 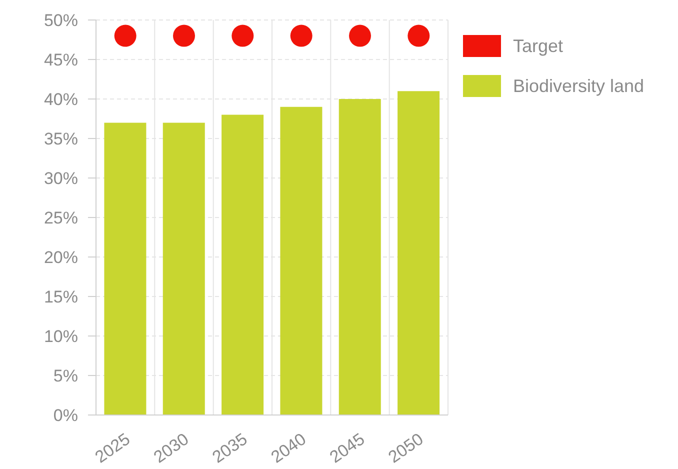 What do you see at coordinates (61, 60) in the screenshot?
I see `y-tick-label: 45%` at bounding box center [61, 60].